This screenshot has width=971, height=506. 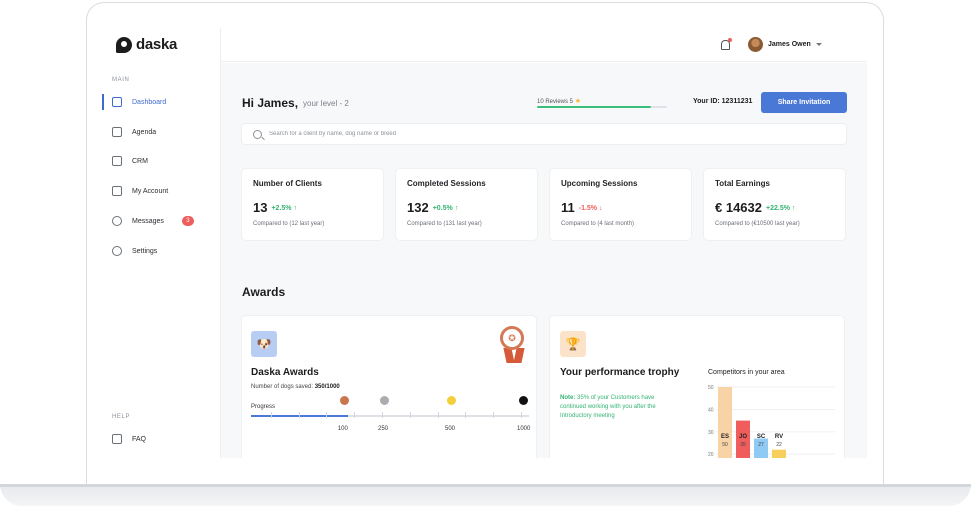 What do you see at coordinates (725, 445) in the screenshot?
I see `value-label: 50` at bounding box center [725, 445].